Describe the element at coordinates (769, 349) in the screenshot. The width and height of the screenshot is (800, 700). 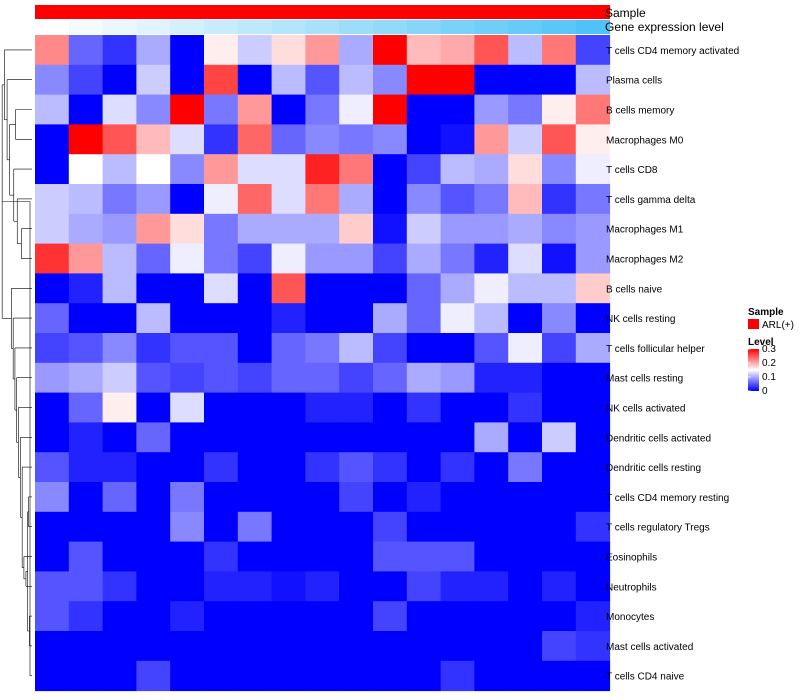
I see `legend-tick-label: 0.3` at that location.